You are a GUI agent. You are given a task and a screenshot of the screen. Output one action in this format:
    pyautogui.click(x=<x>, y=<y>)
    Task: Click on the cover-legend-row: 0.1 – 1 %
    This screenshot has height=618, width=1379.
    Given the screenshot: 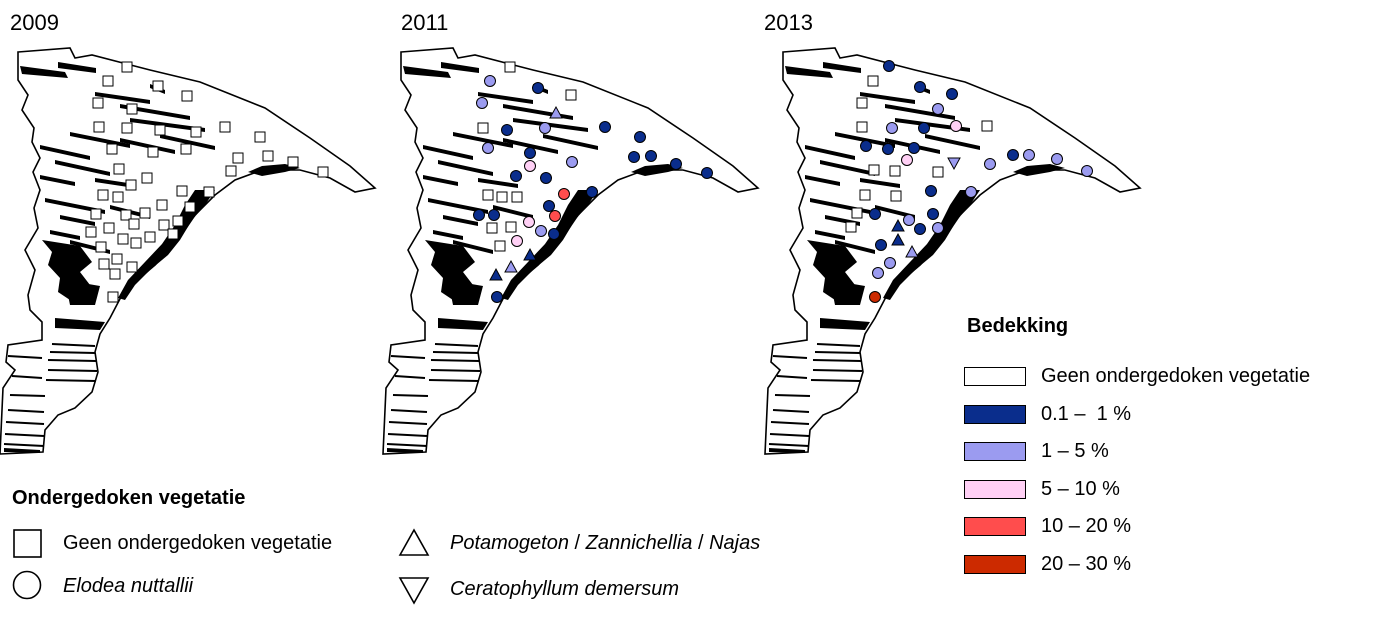 What is the action you would take?
    pyautogui.click(x=1047, y=414)
    